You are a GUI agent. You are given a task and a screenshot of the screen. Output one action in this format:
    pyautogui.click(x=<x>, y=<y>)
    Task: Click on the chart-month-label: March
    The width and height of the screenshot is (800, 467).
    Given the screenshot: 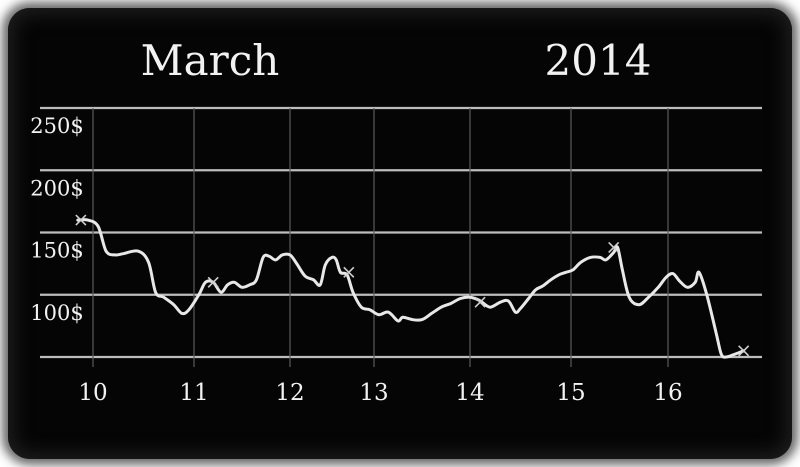 What is the action you would take?
    pyautogui.click(x=210, y=60)
    